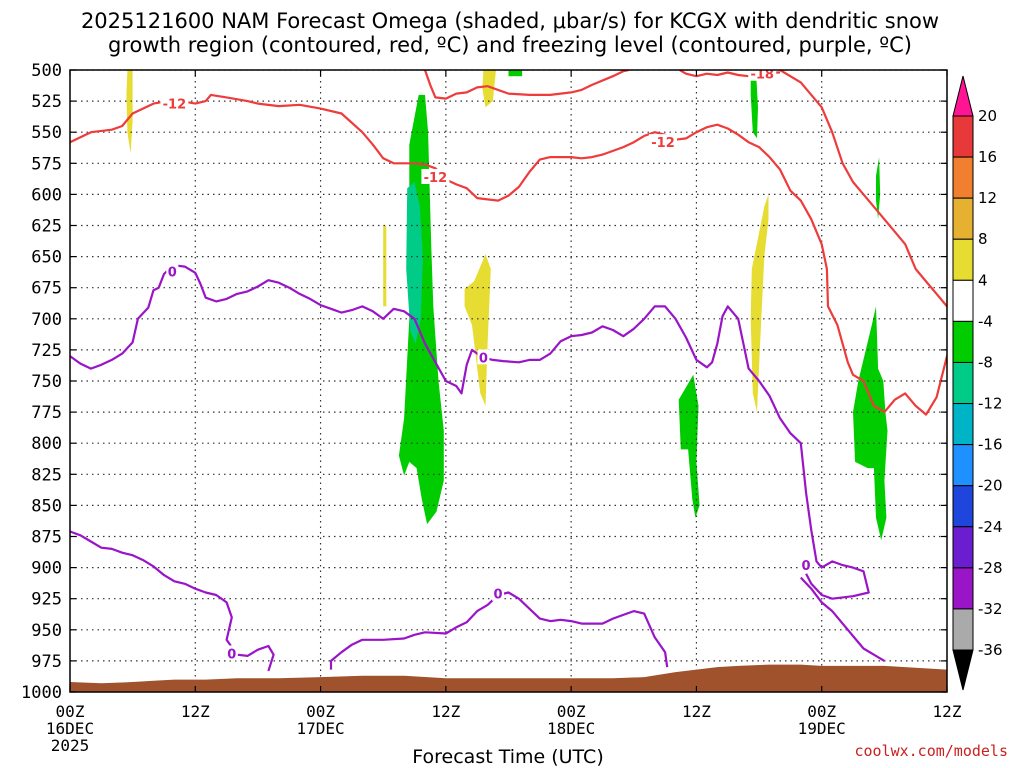 Image resolution: width=1024 pixels, height=768 pixels. I want to click on contour-label-2: -12, so click(663, 142).